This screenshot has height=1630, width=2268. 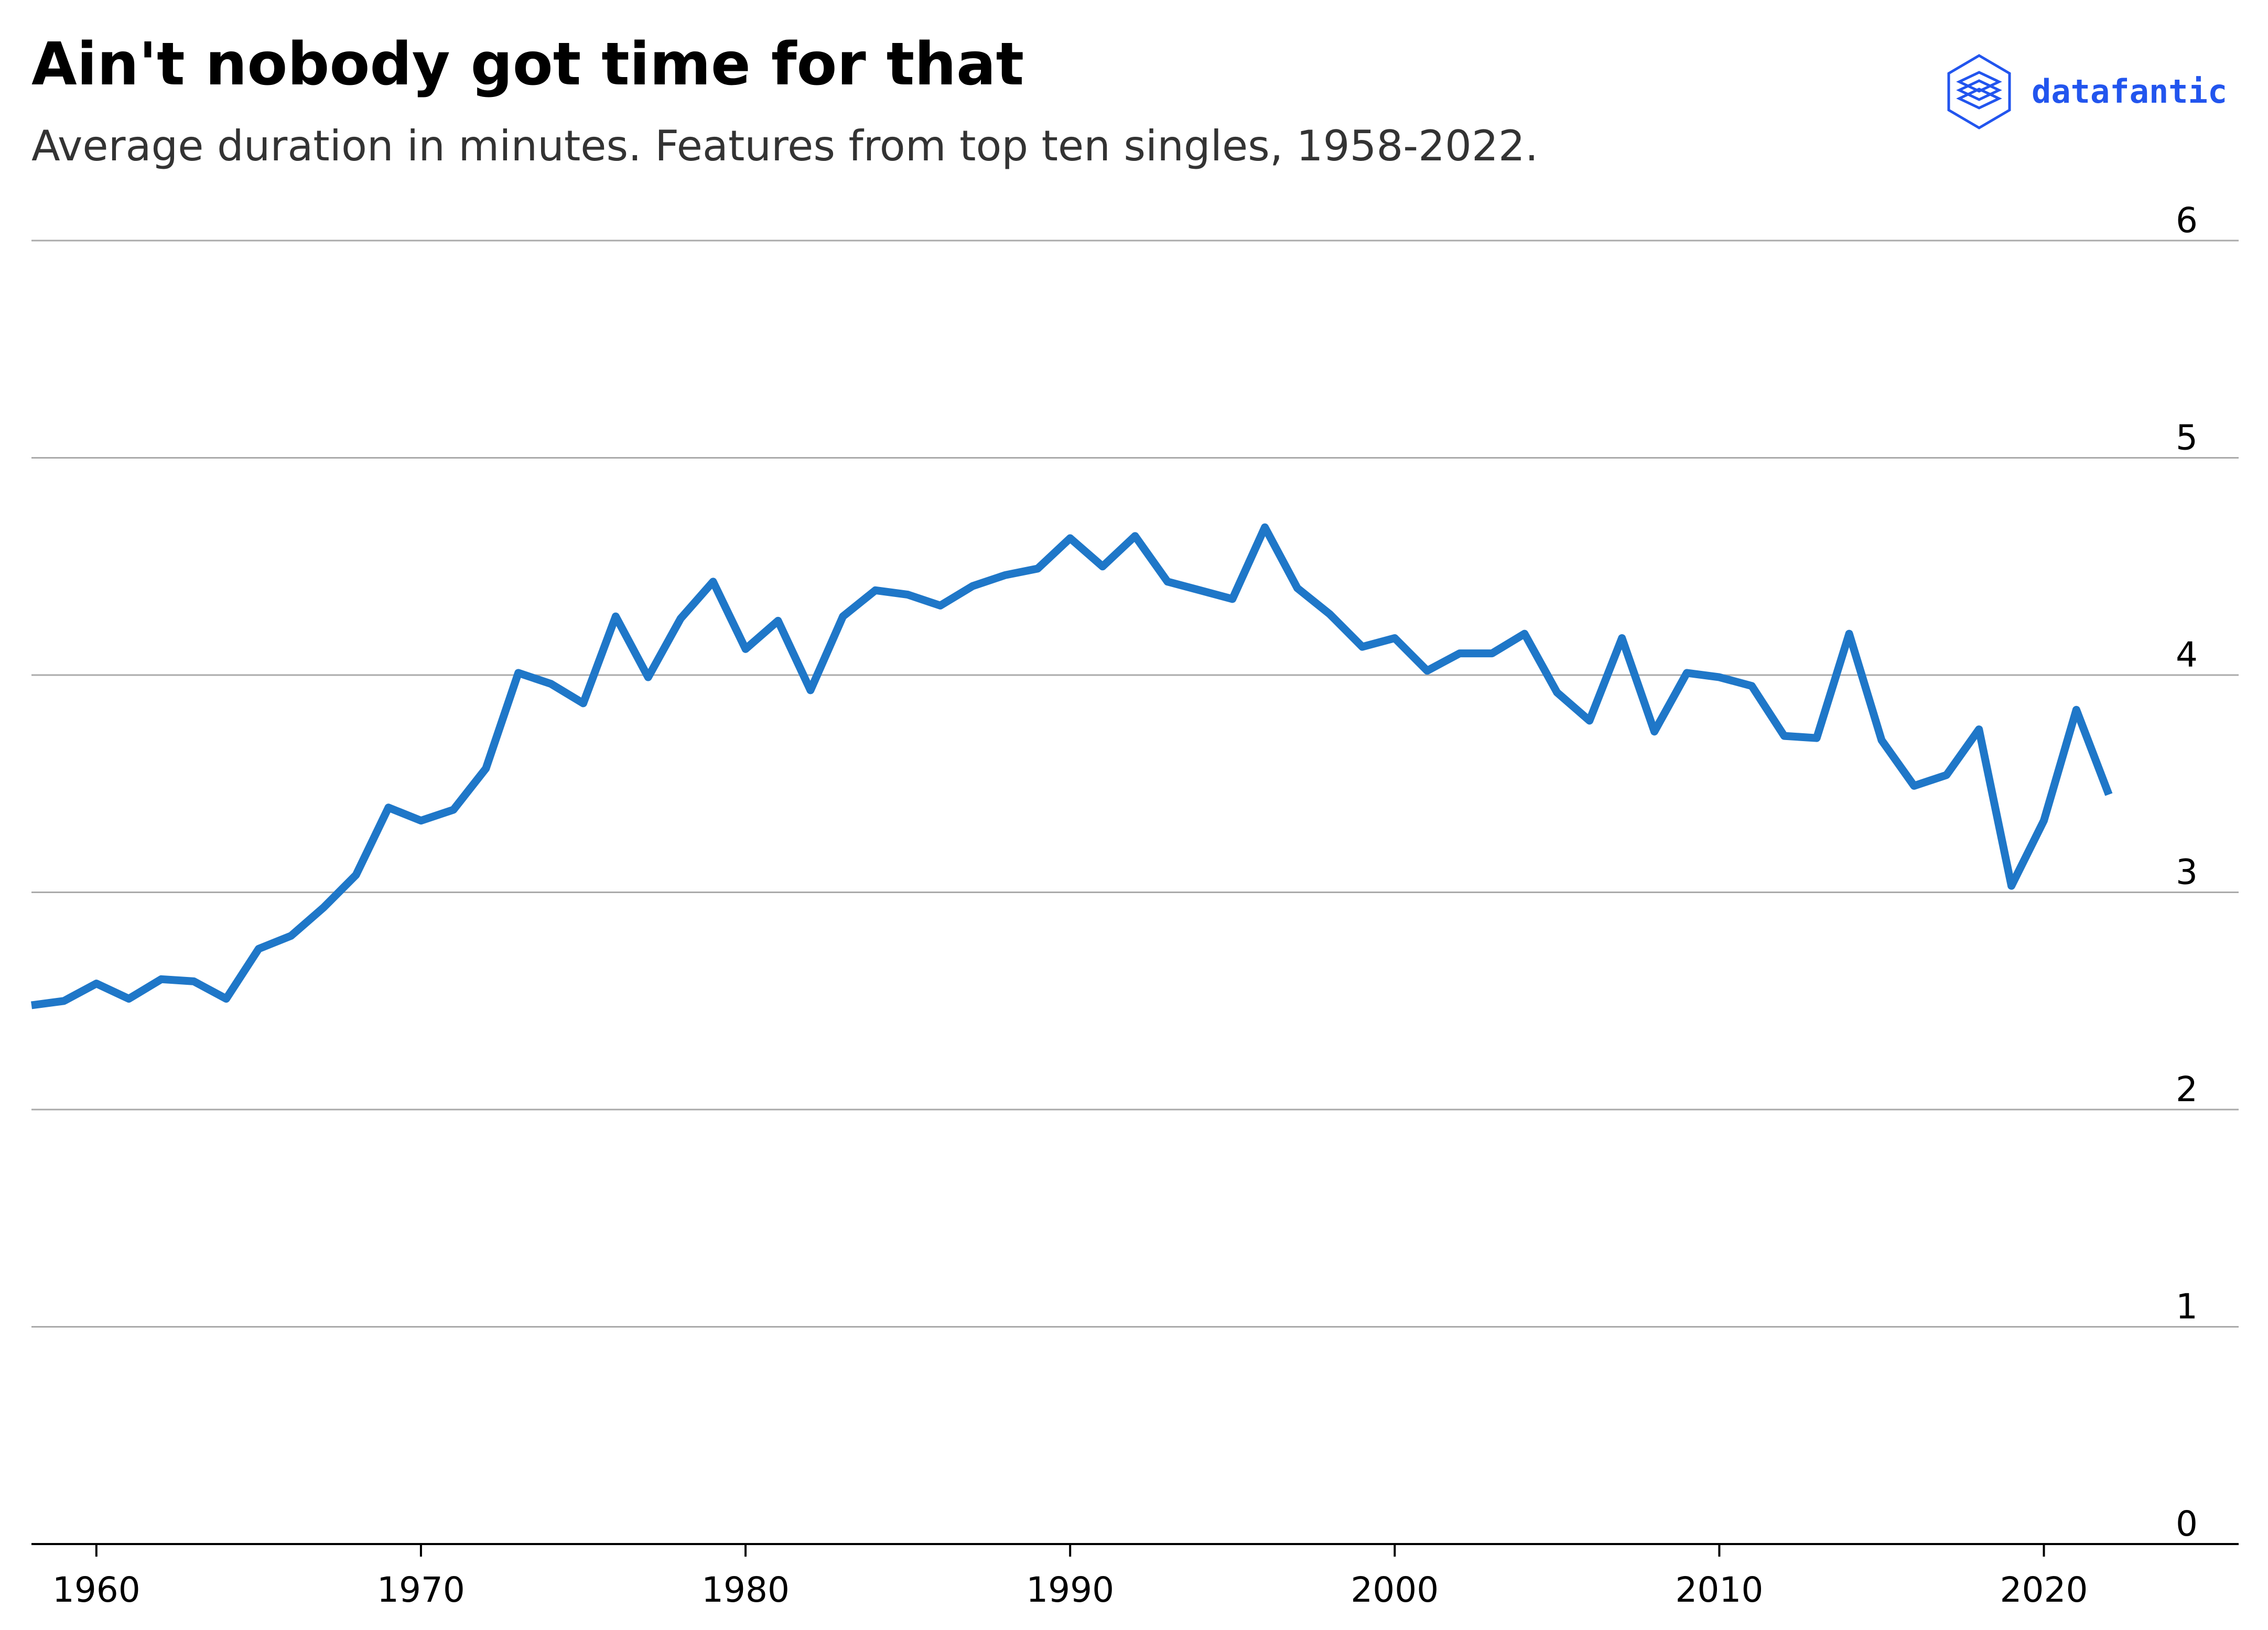 I want to click on y-tick-label-6: 6, so click(x=2187, y=220).